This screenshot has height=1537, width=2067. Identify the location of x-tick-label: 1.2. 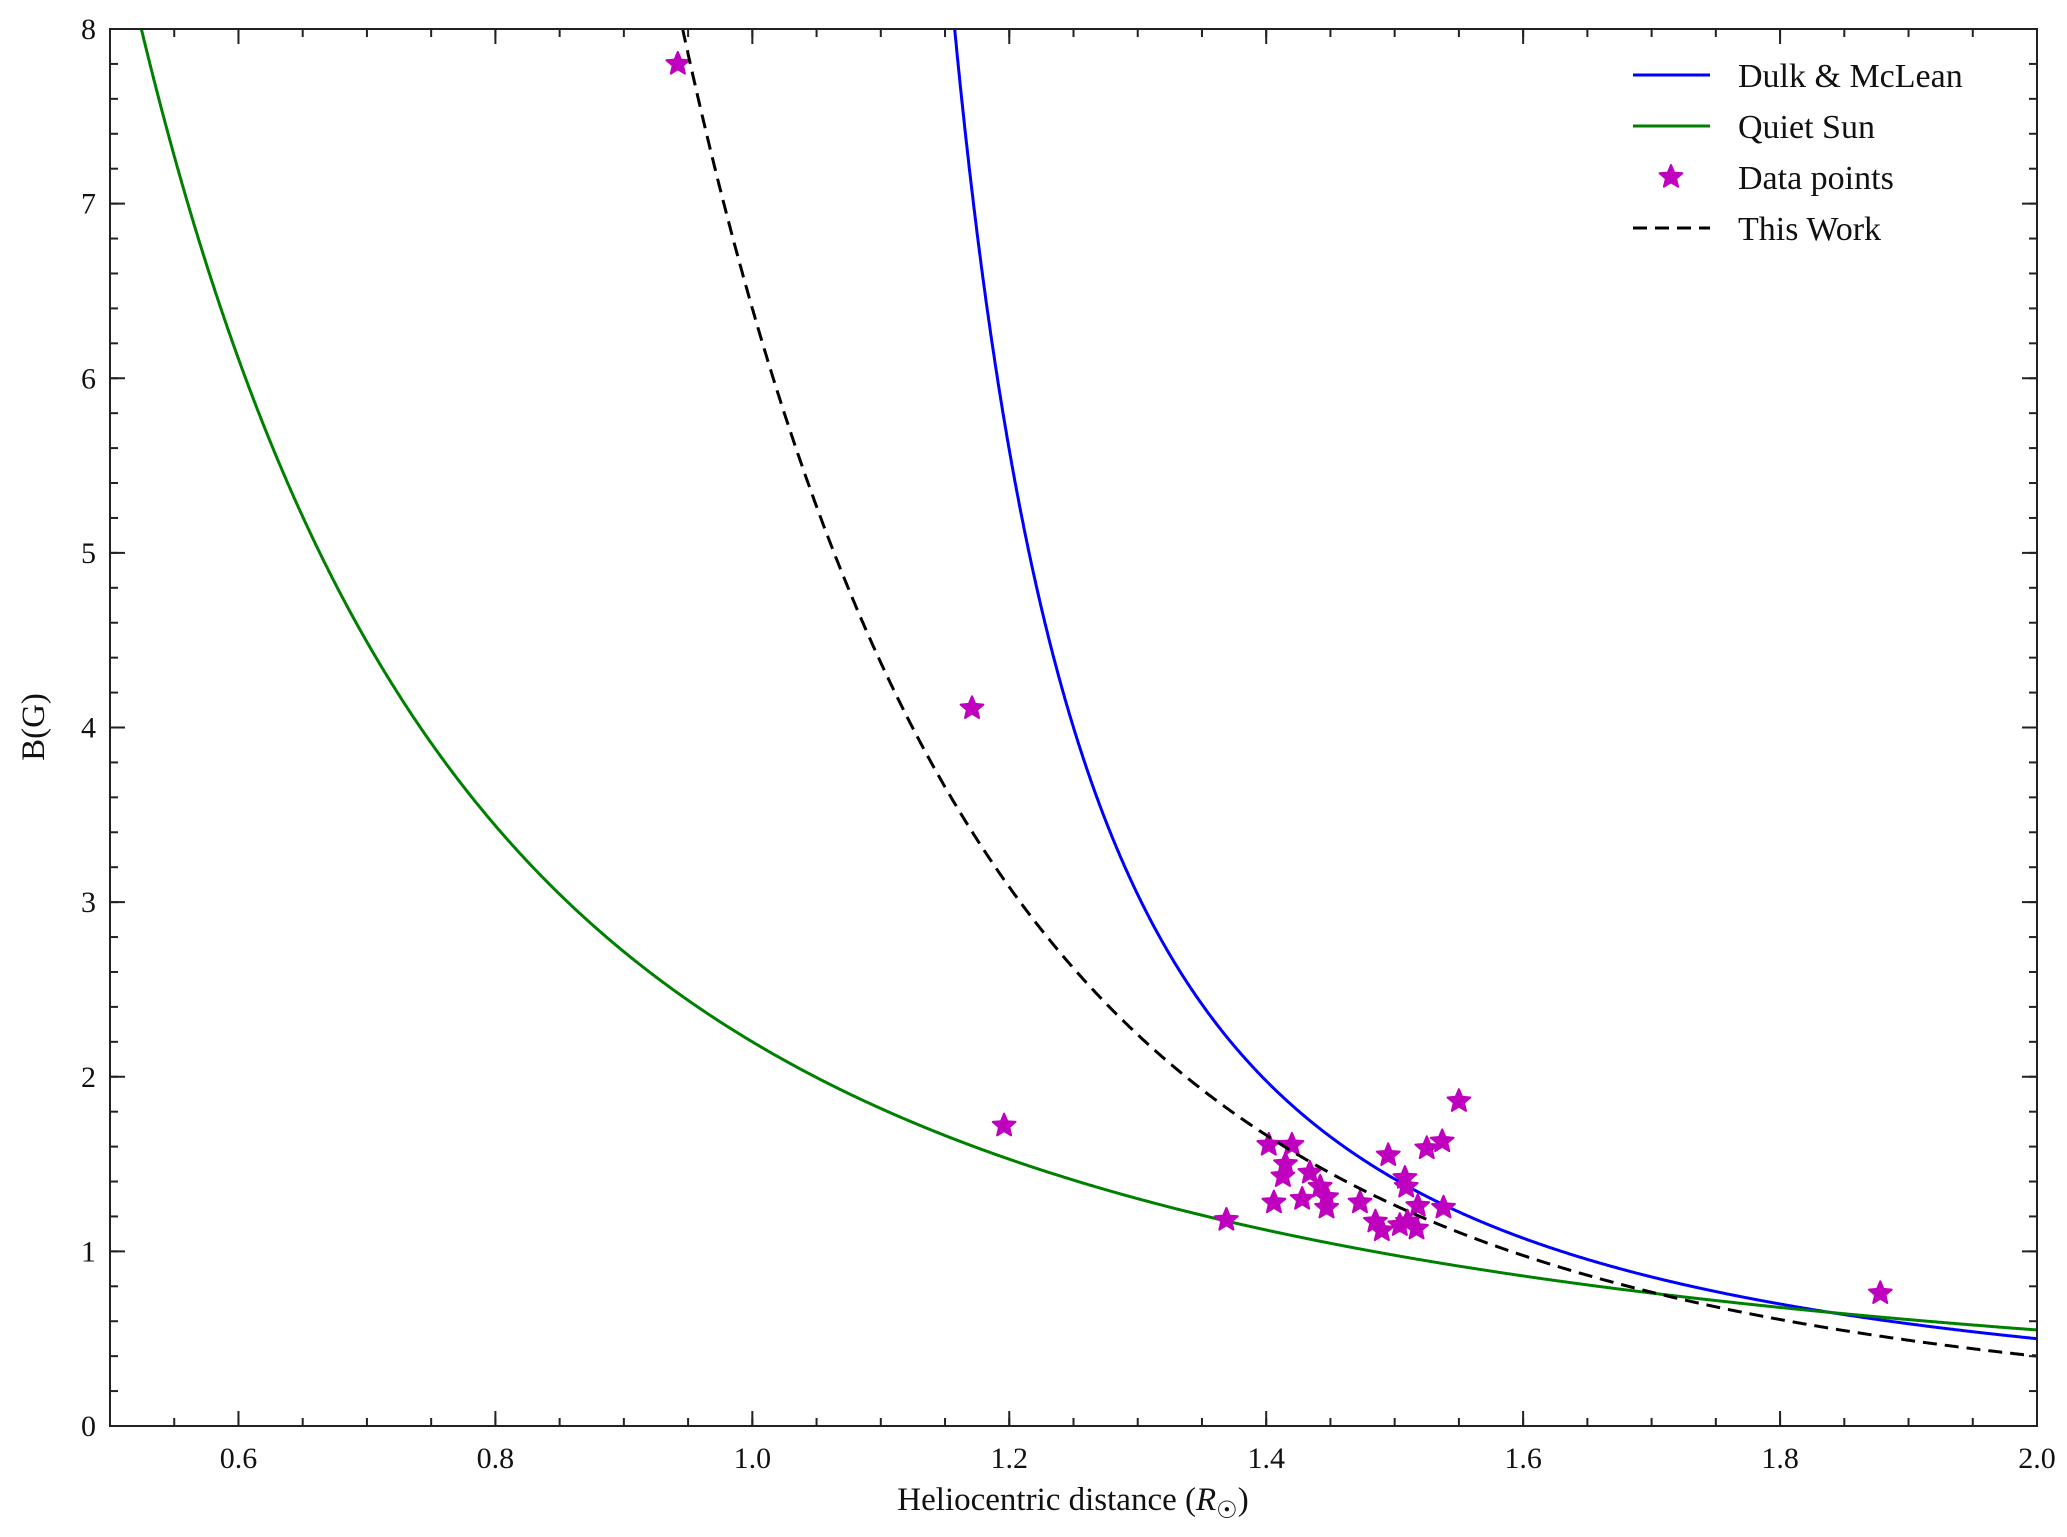
(1010, 1458).